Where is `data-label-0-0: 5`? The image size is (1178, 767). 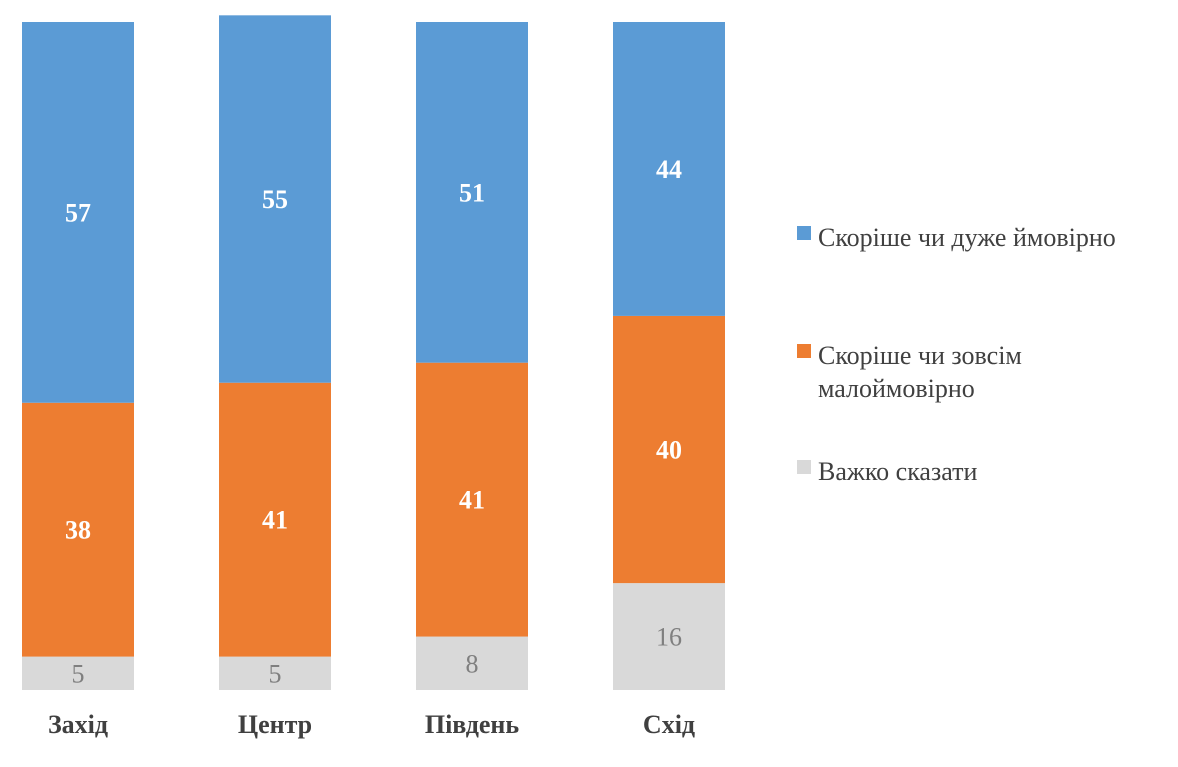 data-label-0-0: 5 is located at coordinates (78, 673).